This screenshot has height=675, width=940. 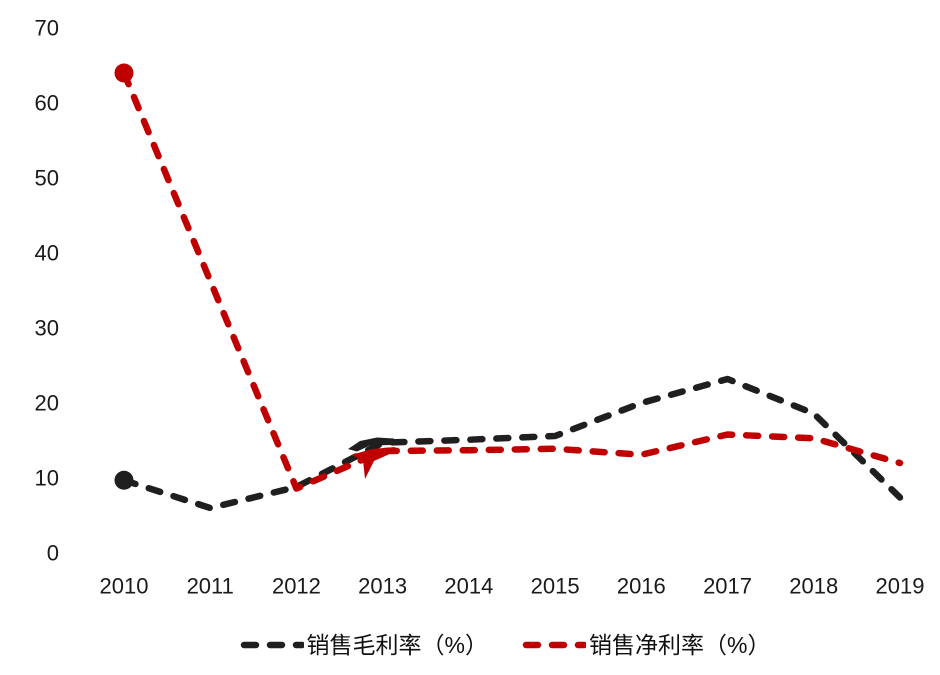 What do you see at coordinates (124, 480) in the screenshot?
I see `series-0-start-marker` at bounding box center [124, 480].